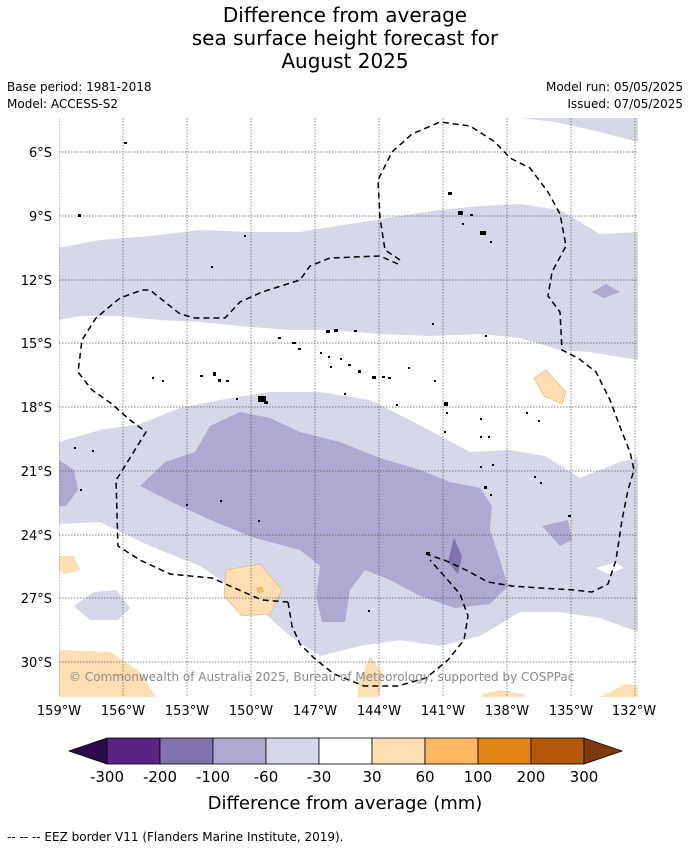 The width and height of the screenshot is (690, 850). Describe the element at coordinates (266, 777) in the screenshot. I see `colorbar-tick: -60` at that location.